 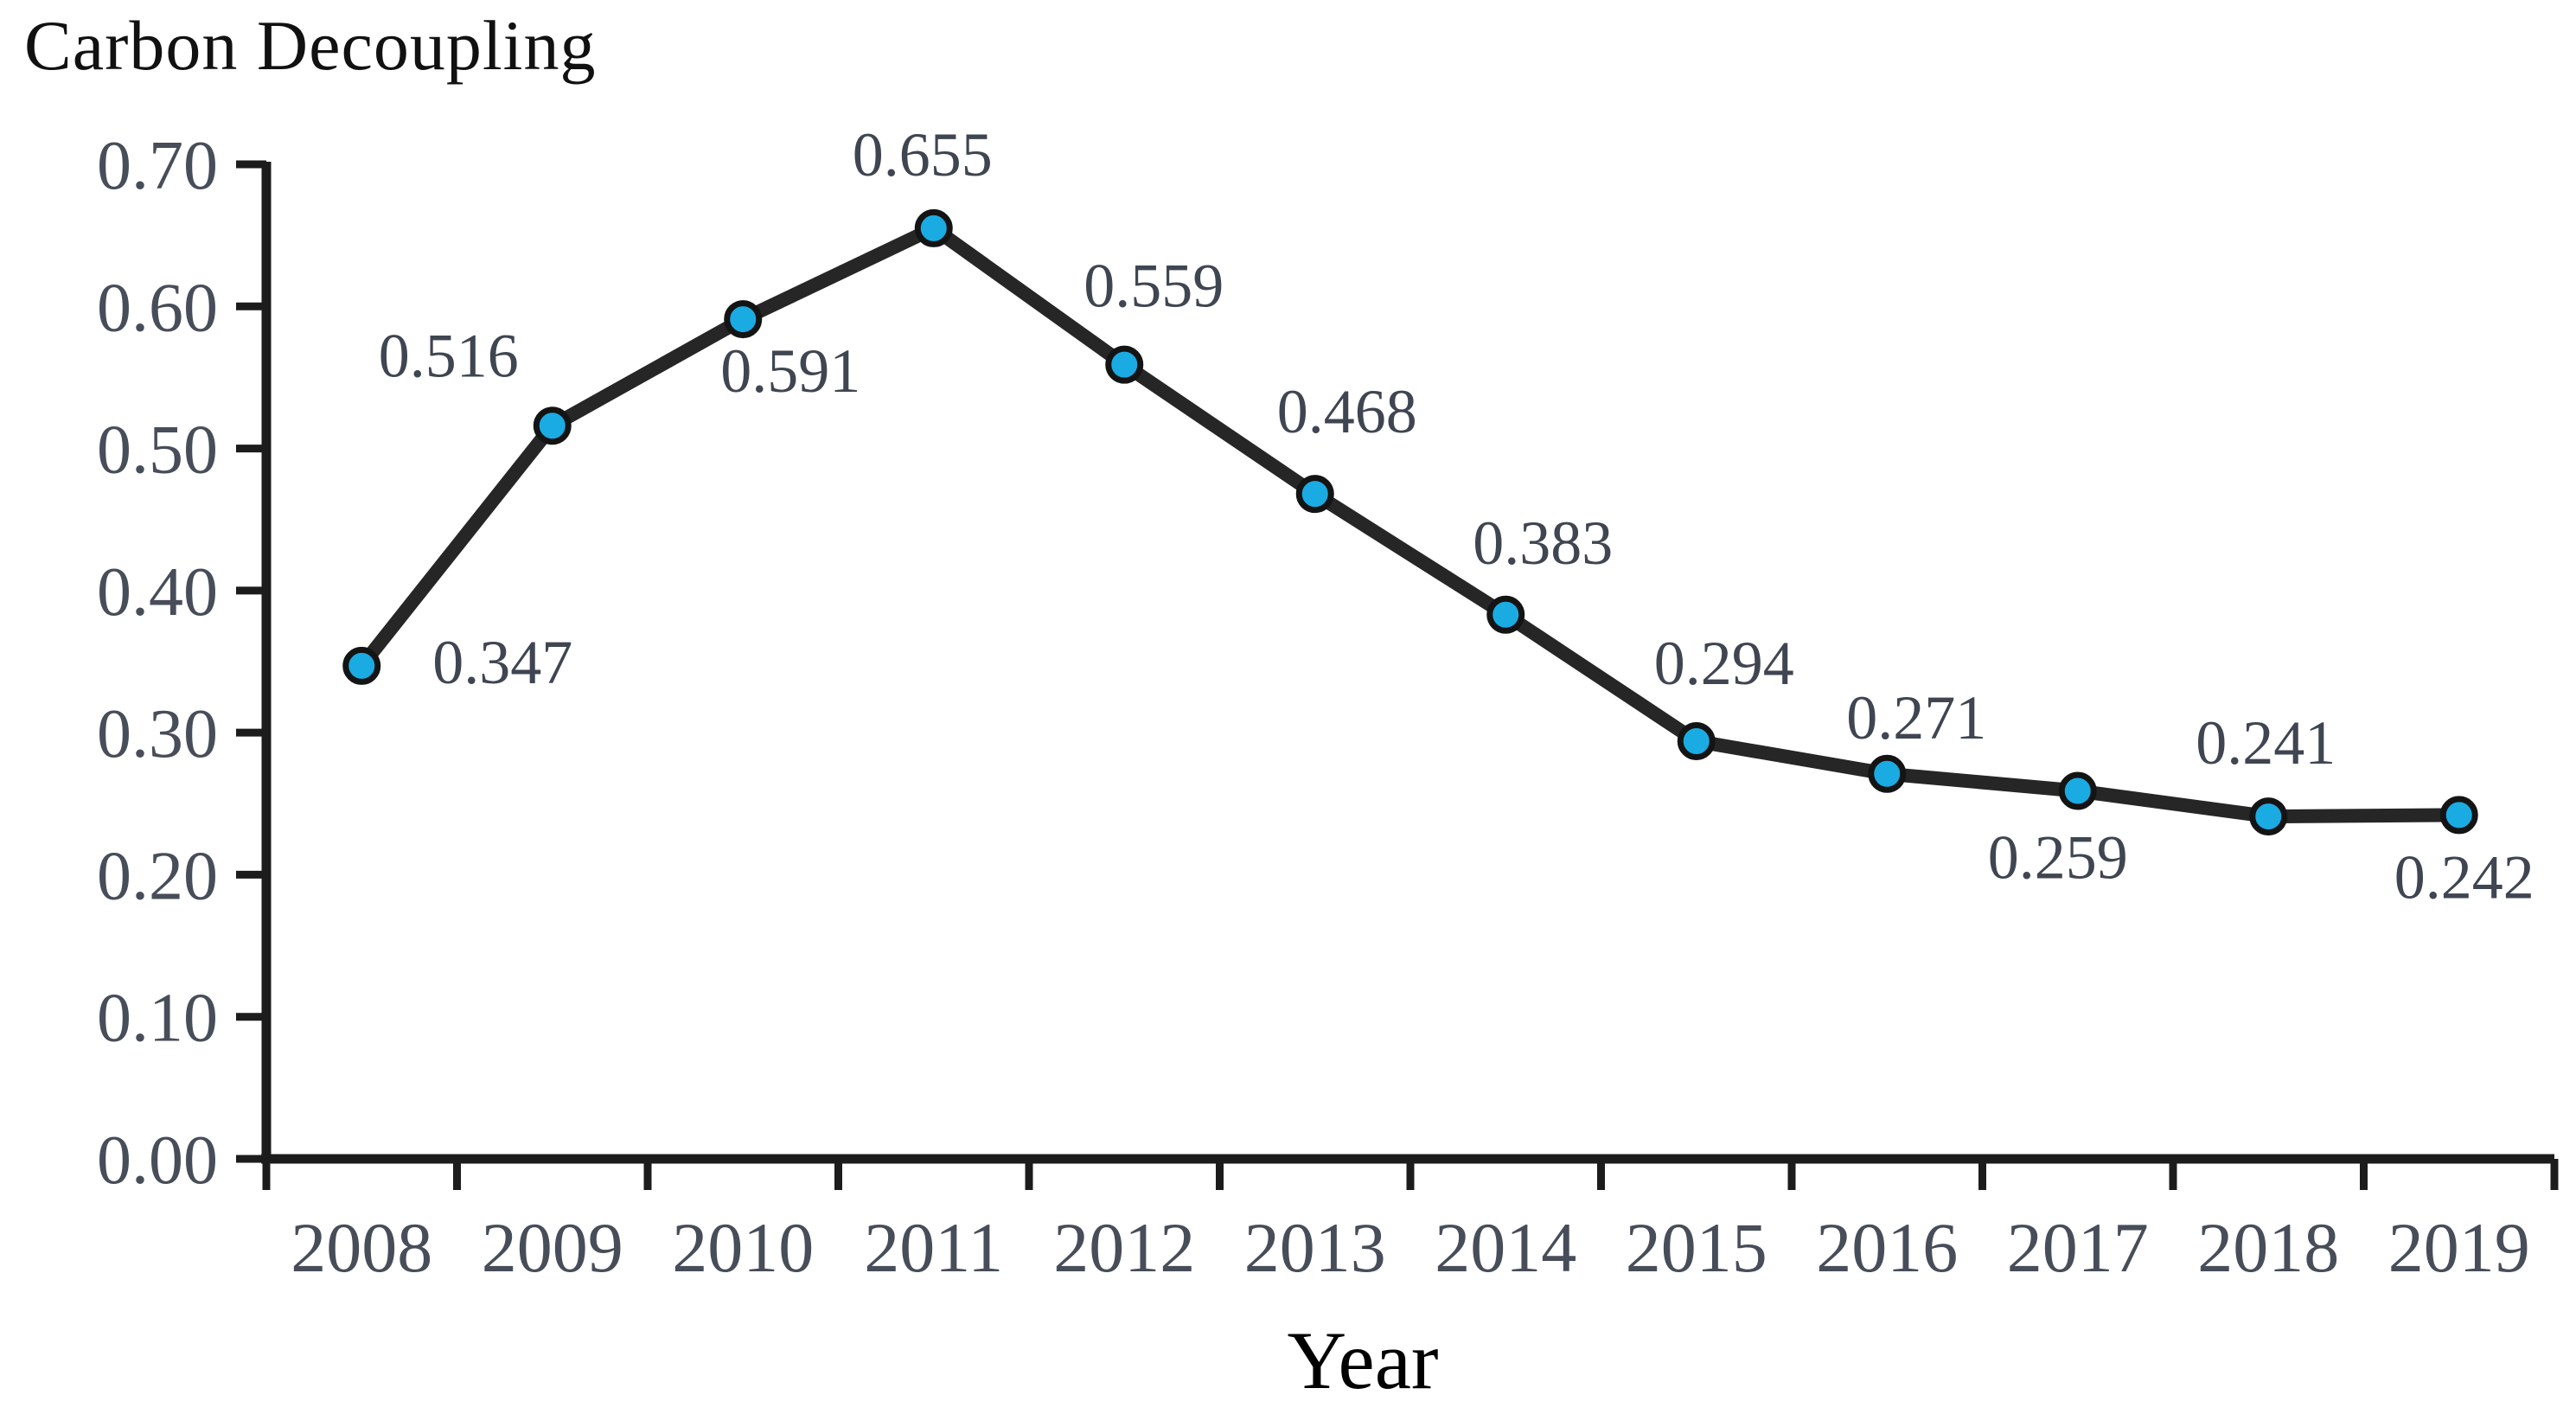 What do you see at coordinates (449, 355) in the screenshot?
I see `data-point-label: 0.516` at bounding box center [449, 355].